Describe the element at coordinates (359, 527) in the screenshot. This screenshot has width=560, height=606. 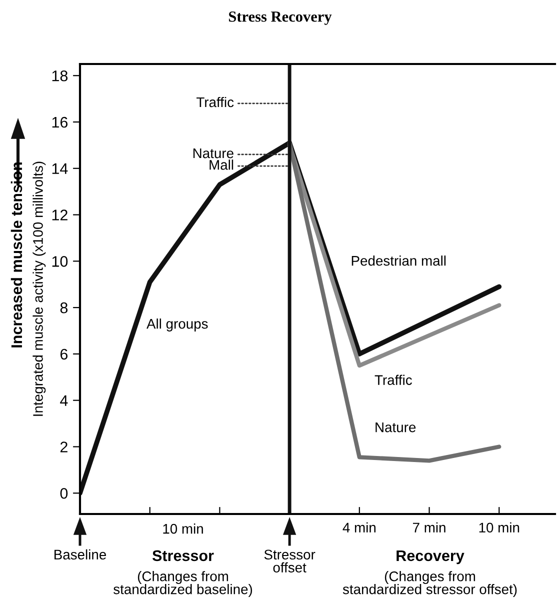
I see `x-tick-label: 4 min` at that location.